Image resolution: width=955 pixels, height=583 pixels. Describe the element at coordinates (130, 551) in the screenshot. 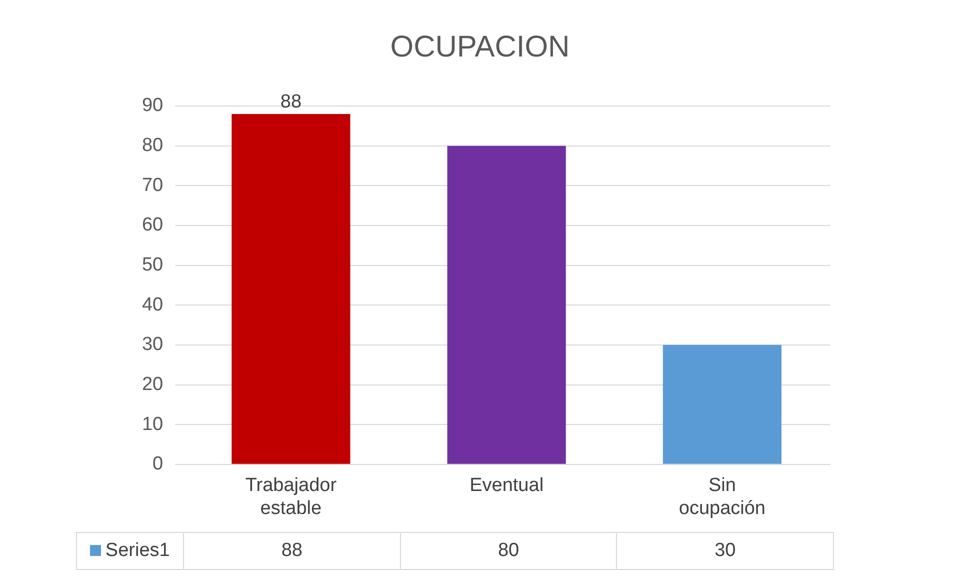

I see `legend-label: Series1` at that location.